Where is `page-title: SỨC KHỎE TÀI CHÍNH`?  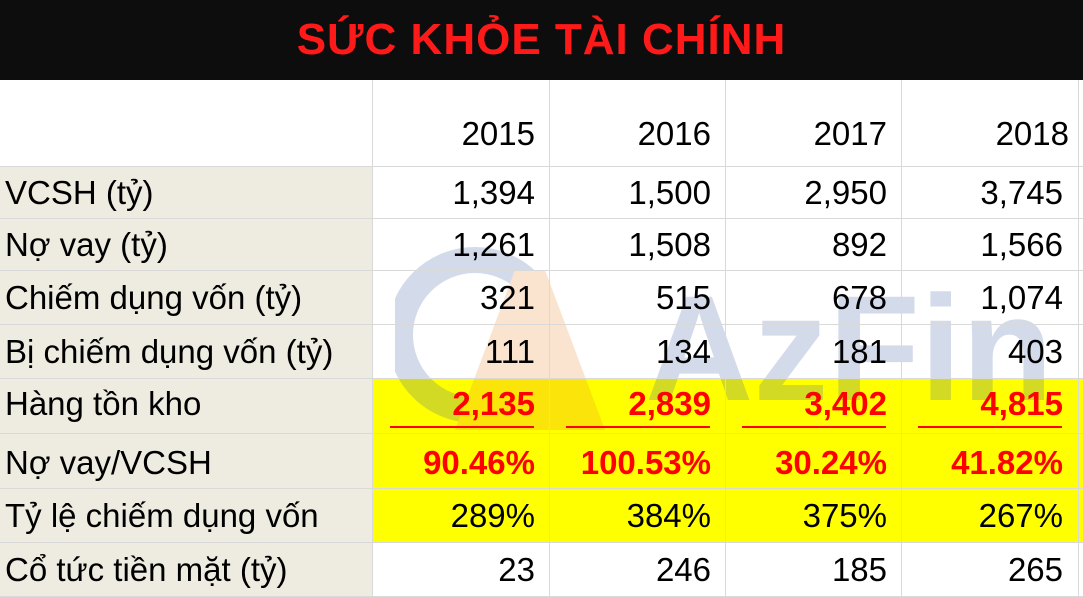 page-title: SỨC KHỎE TÀI CHÍNH is located at coordinates (541, 39).